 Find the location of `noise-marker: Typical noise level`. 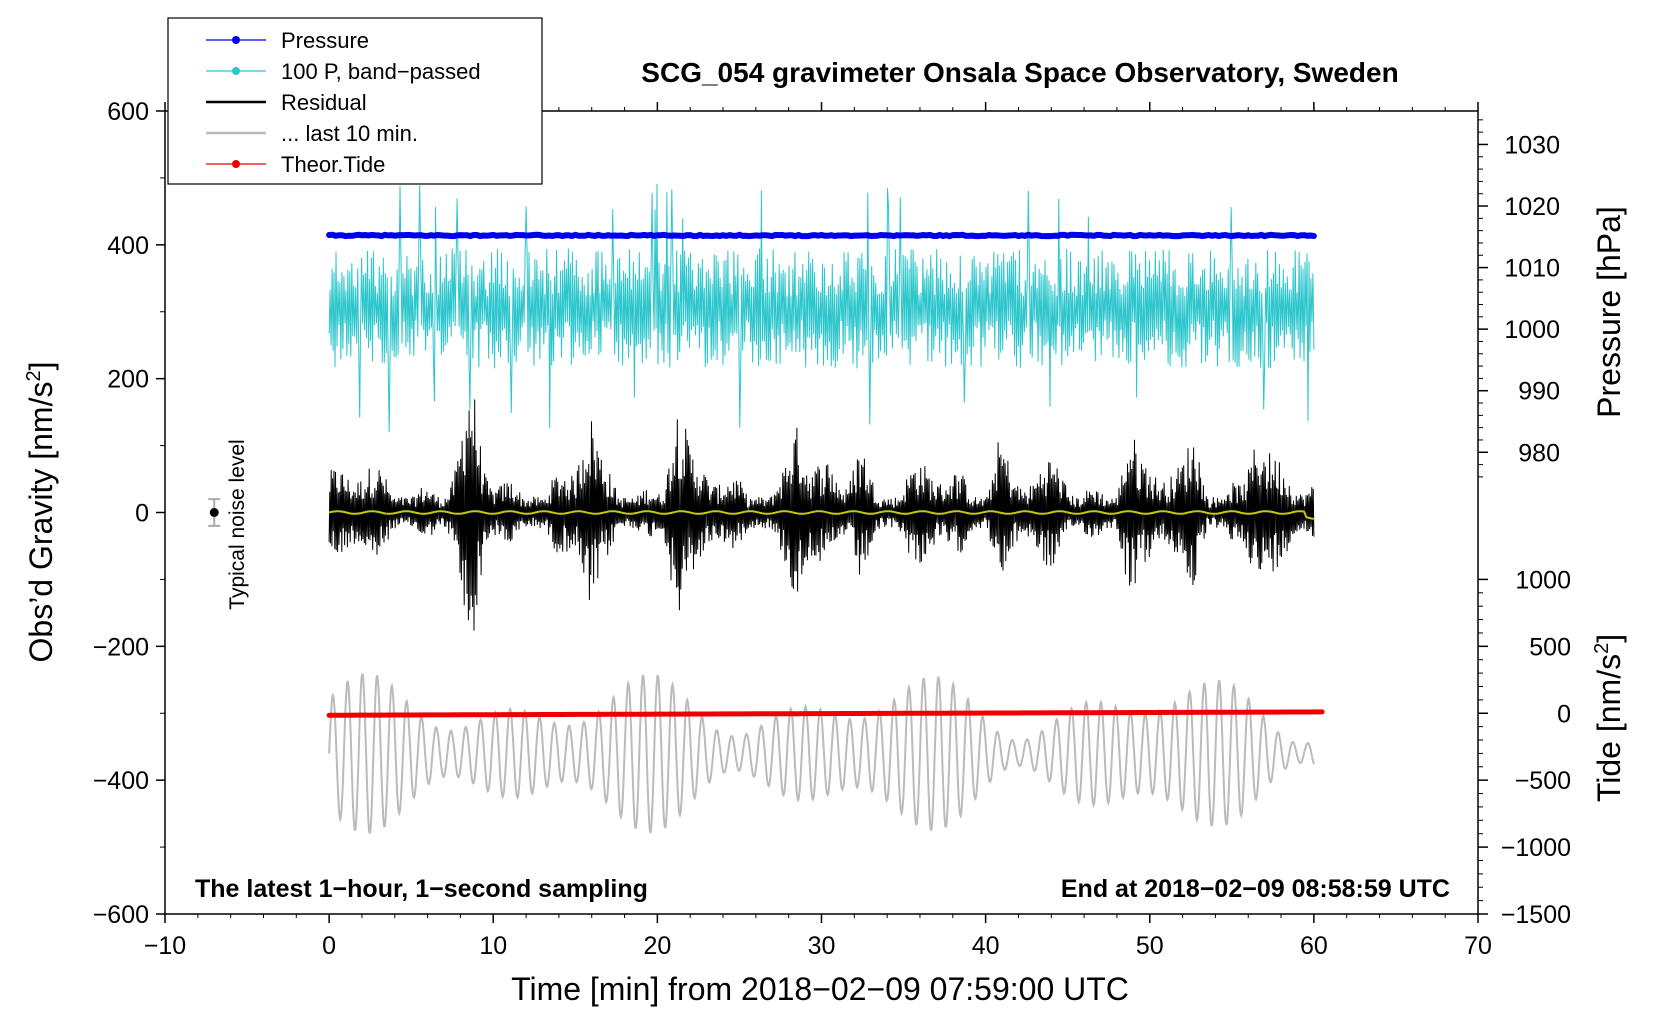

noise-marker: Typical noise level is located at coordinates (228, 524).